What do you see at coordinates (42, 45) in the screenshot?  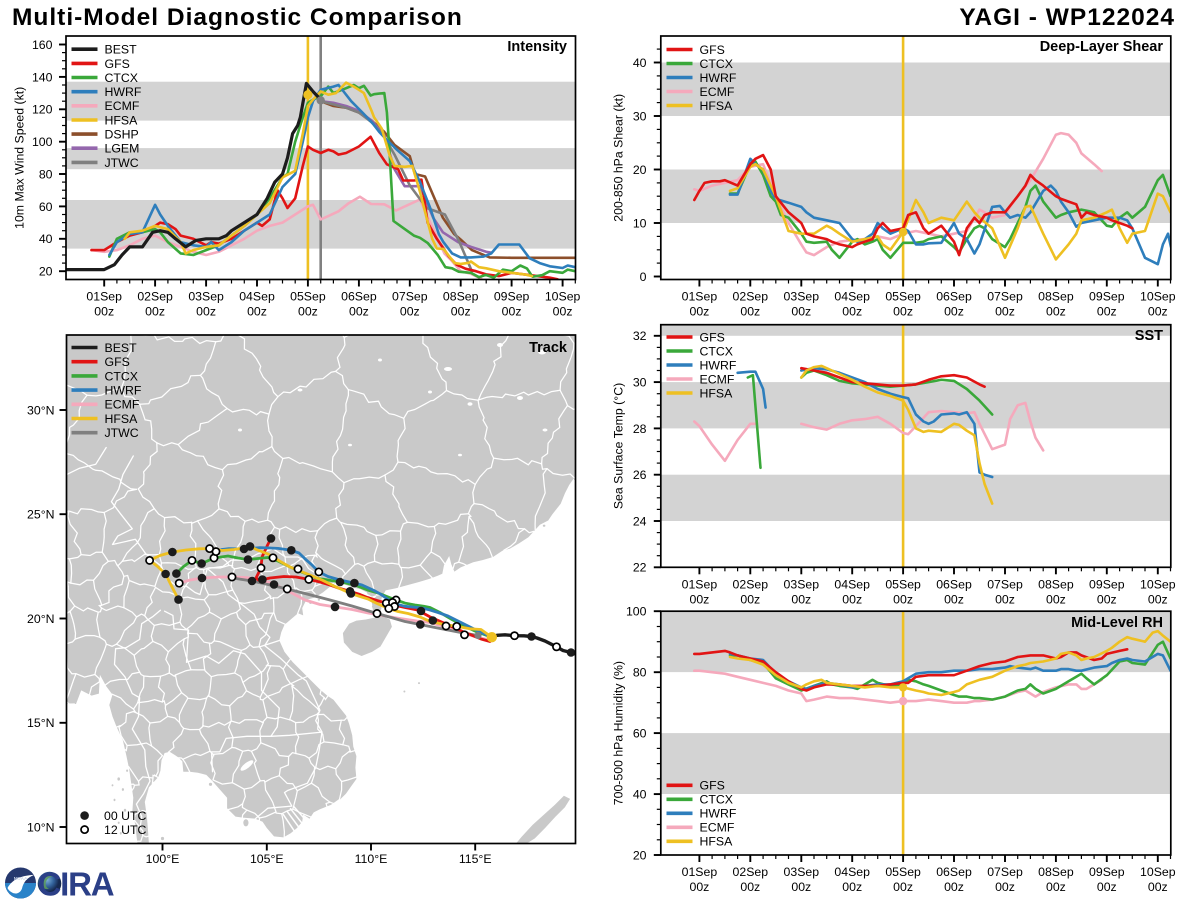 I see `svg-text: 160` at bounding box center [42, 45].